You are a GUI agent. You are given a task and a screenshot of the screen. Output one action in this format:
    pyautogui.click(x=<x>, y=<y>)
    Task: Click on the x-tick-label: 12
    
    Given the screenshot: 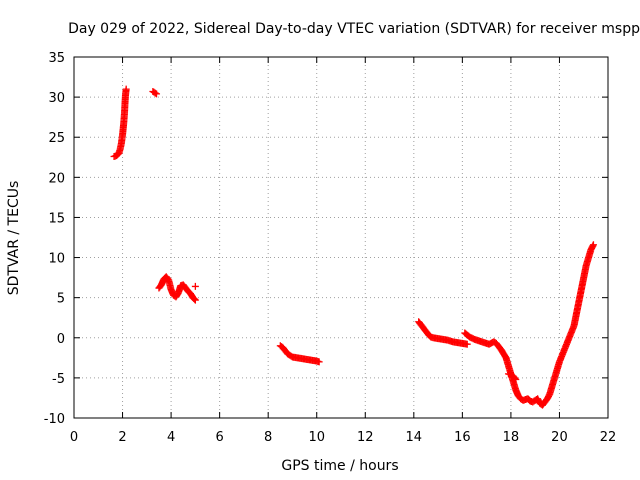 What is the action you would take?
    pyautogui.click(x=365, y=437)
    